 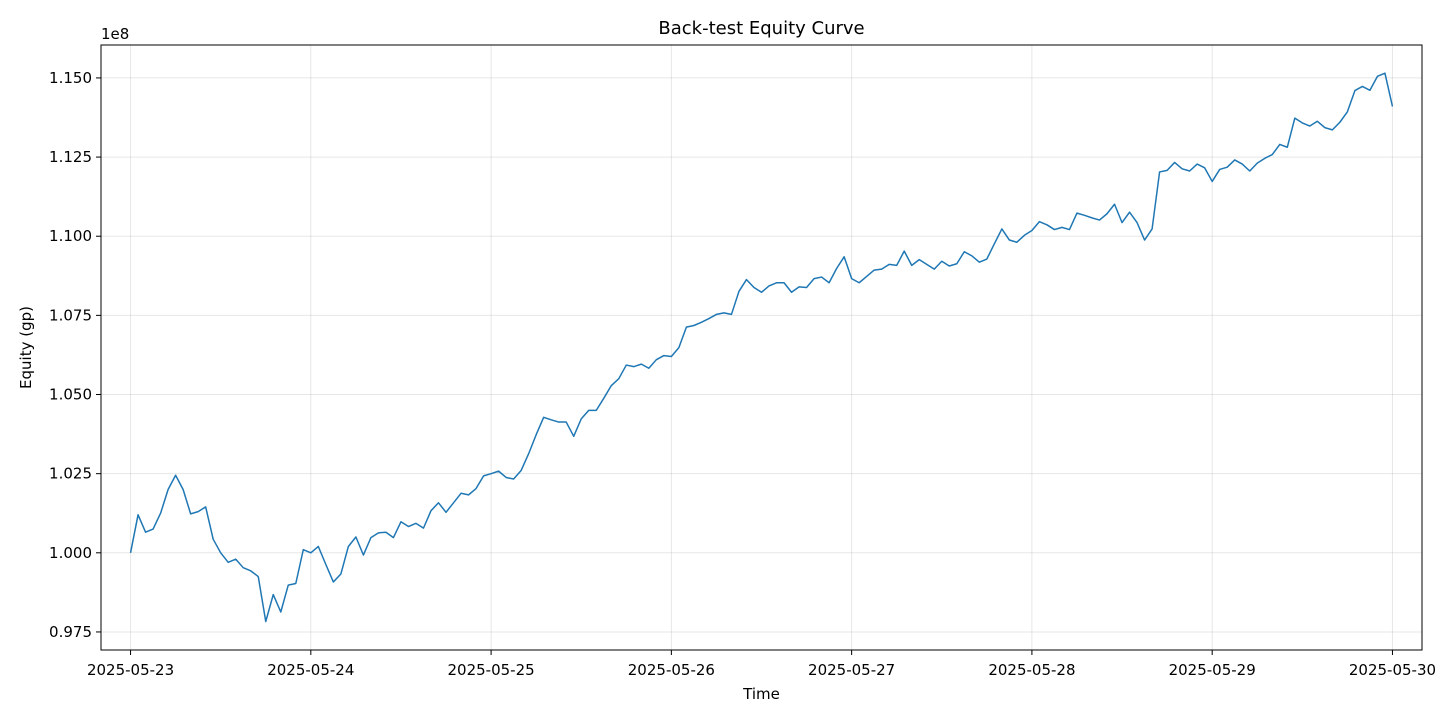 I want to click on y-tick-label: 0.975, so click(x=70, y=632).